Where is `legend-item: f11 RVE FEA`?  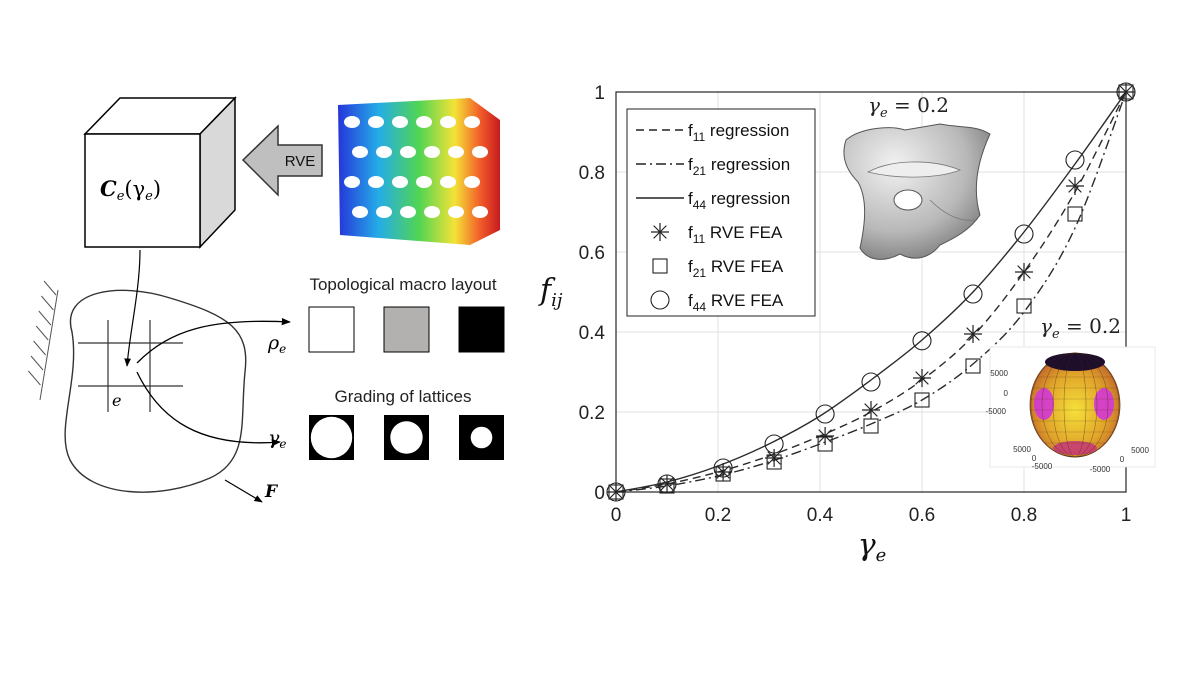
legend-item: f11 RVE FEA is located at coordinates (717, 234).